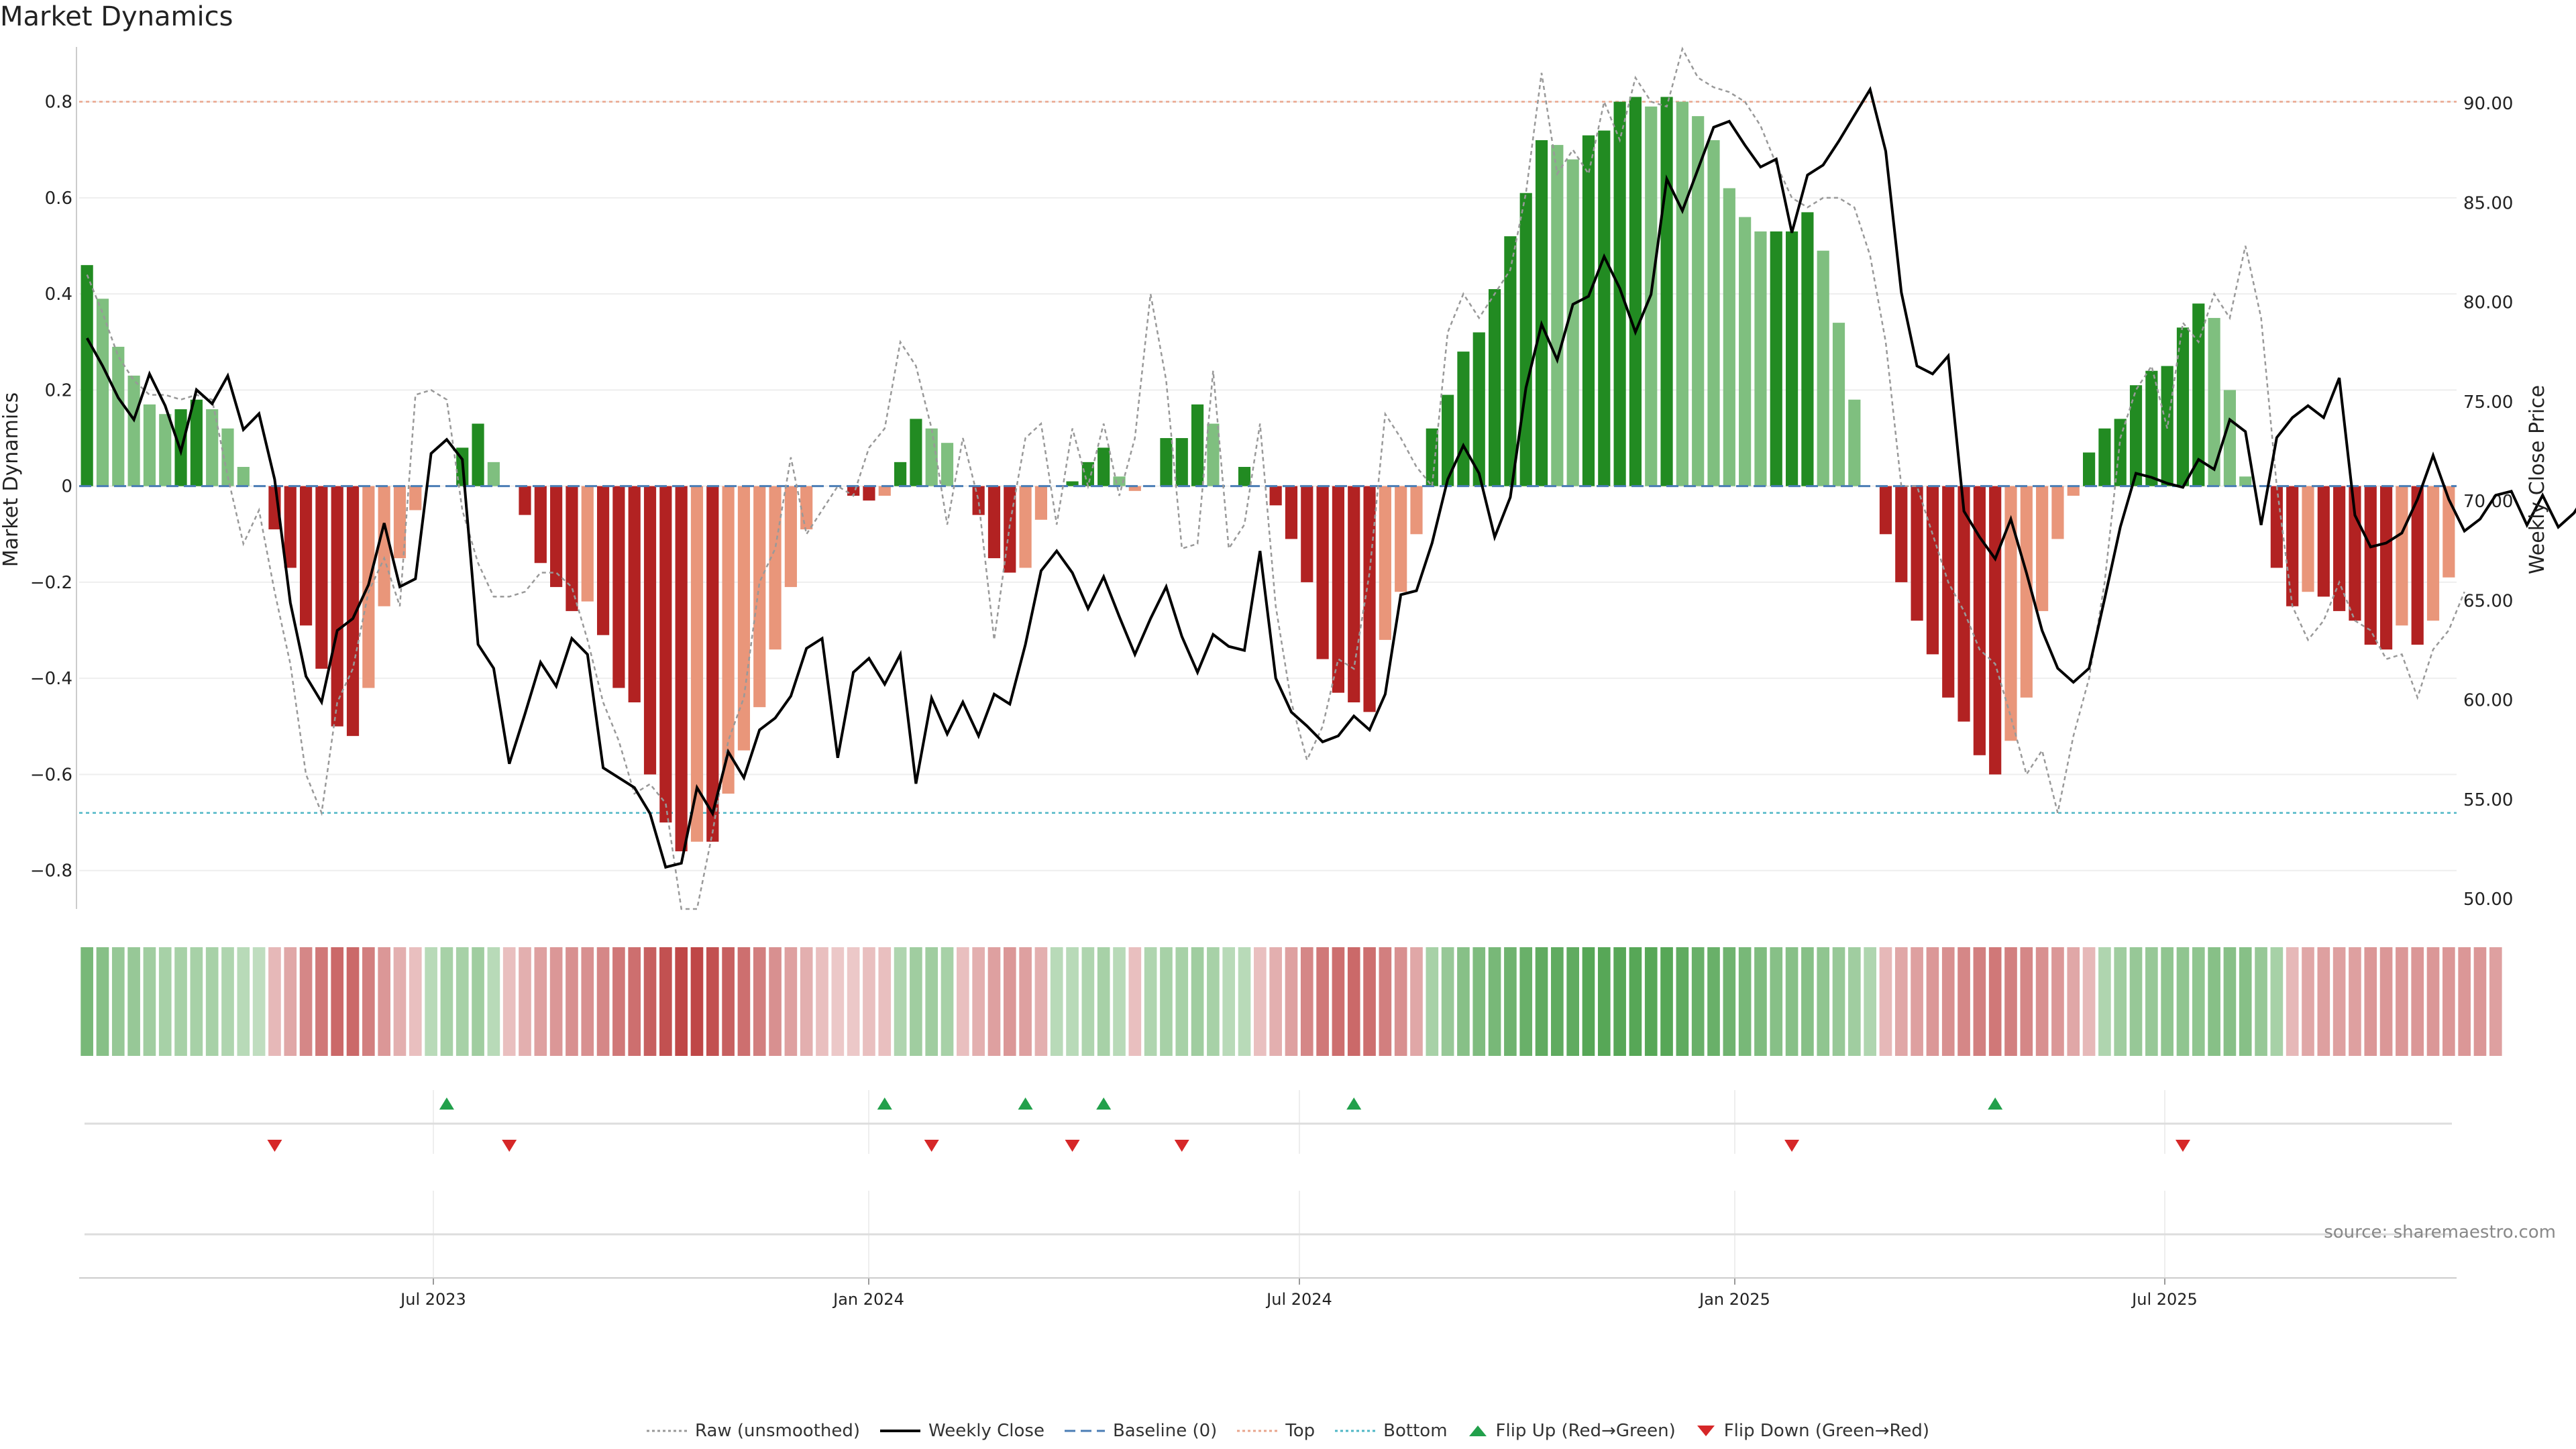 The height and width of the screenshot is (1449, 2576). What do you see at coordinates (1706, 1431) in the screenshot?
I see `flip-down-icon` at bounding box center [1706, 1431].